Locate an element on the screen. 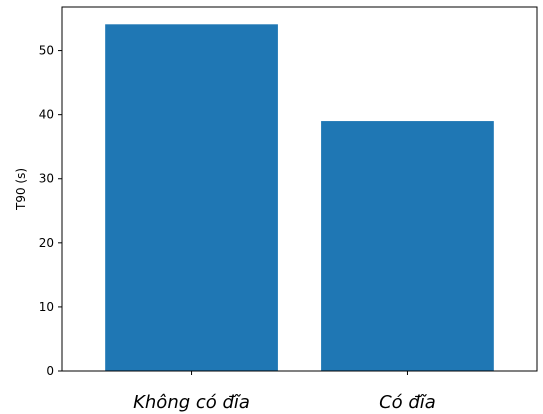 Image resolution: width=543 pixels, height=414 pixels. y-tick-label-2: 20 is located at coordinates (46, 243).